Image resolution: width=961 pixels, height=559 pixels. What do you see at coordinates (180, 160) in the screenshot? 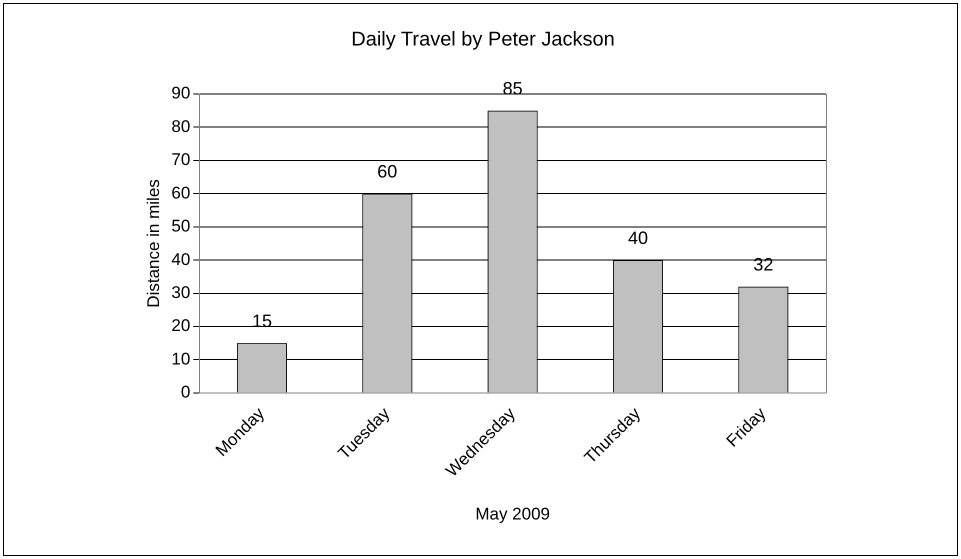
I see `y-tick-label: 70` at bounding box center [180, 160].